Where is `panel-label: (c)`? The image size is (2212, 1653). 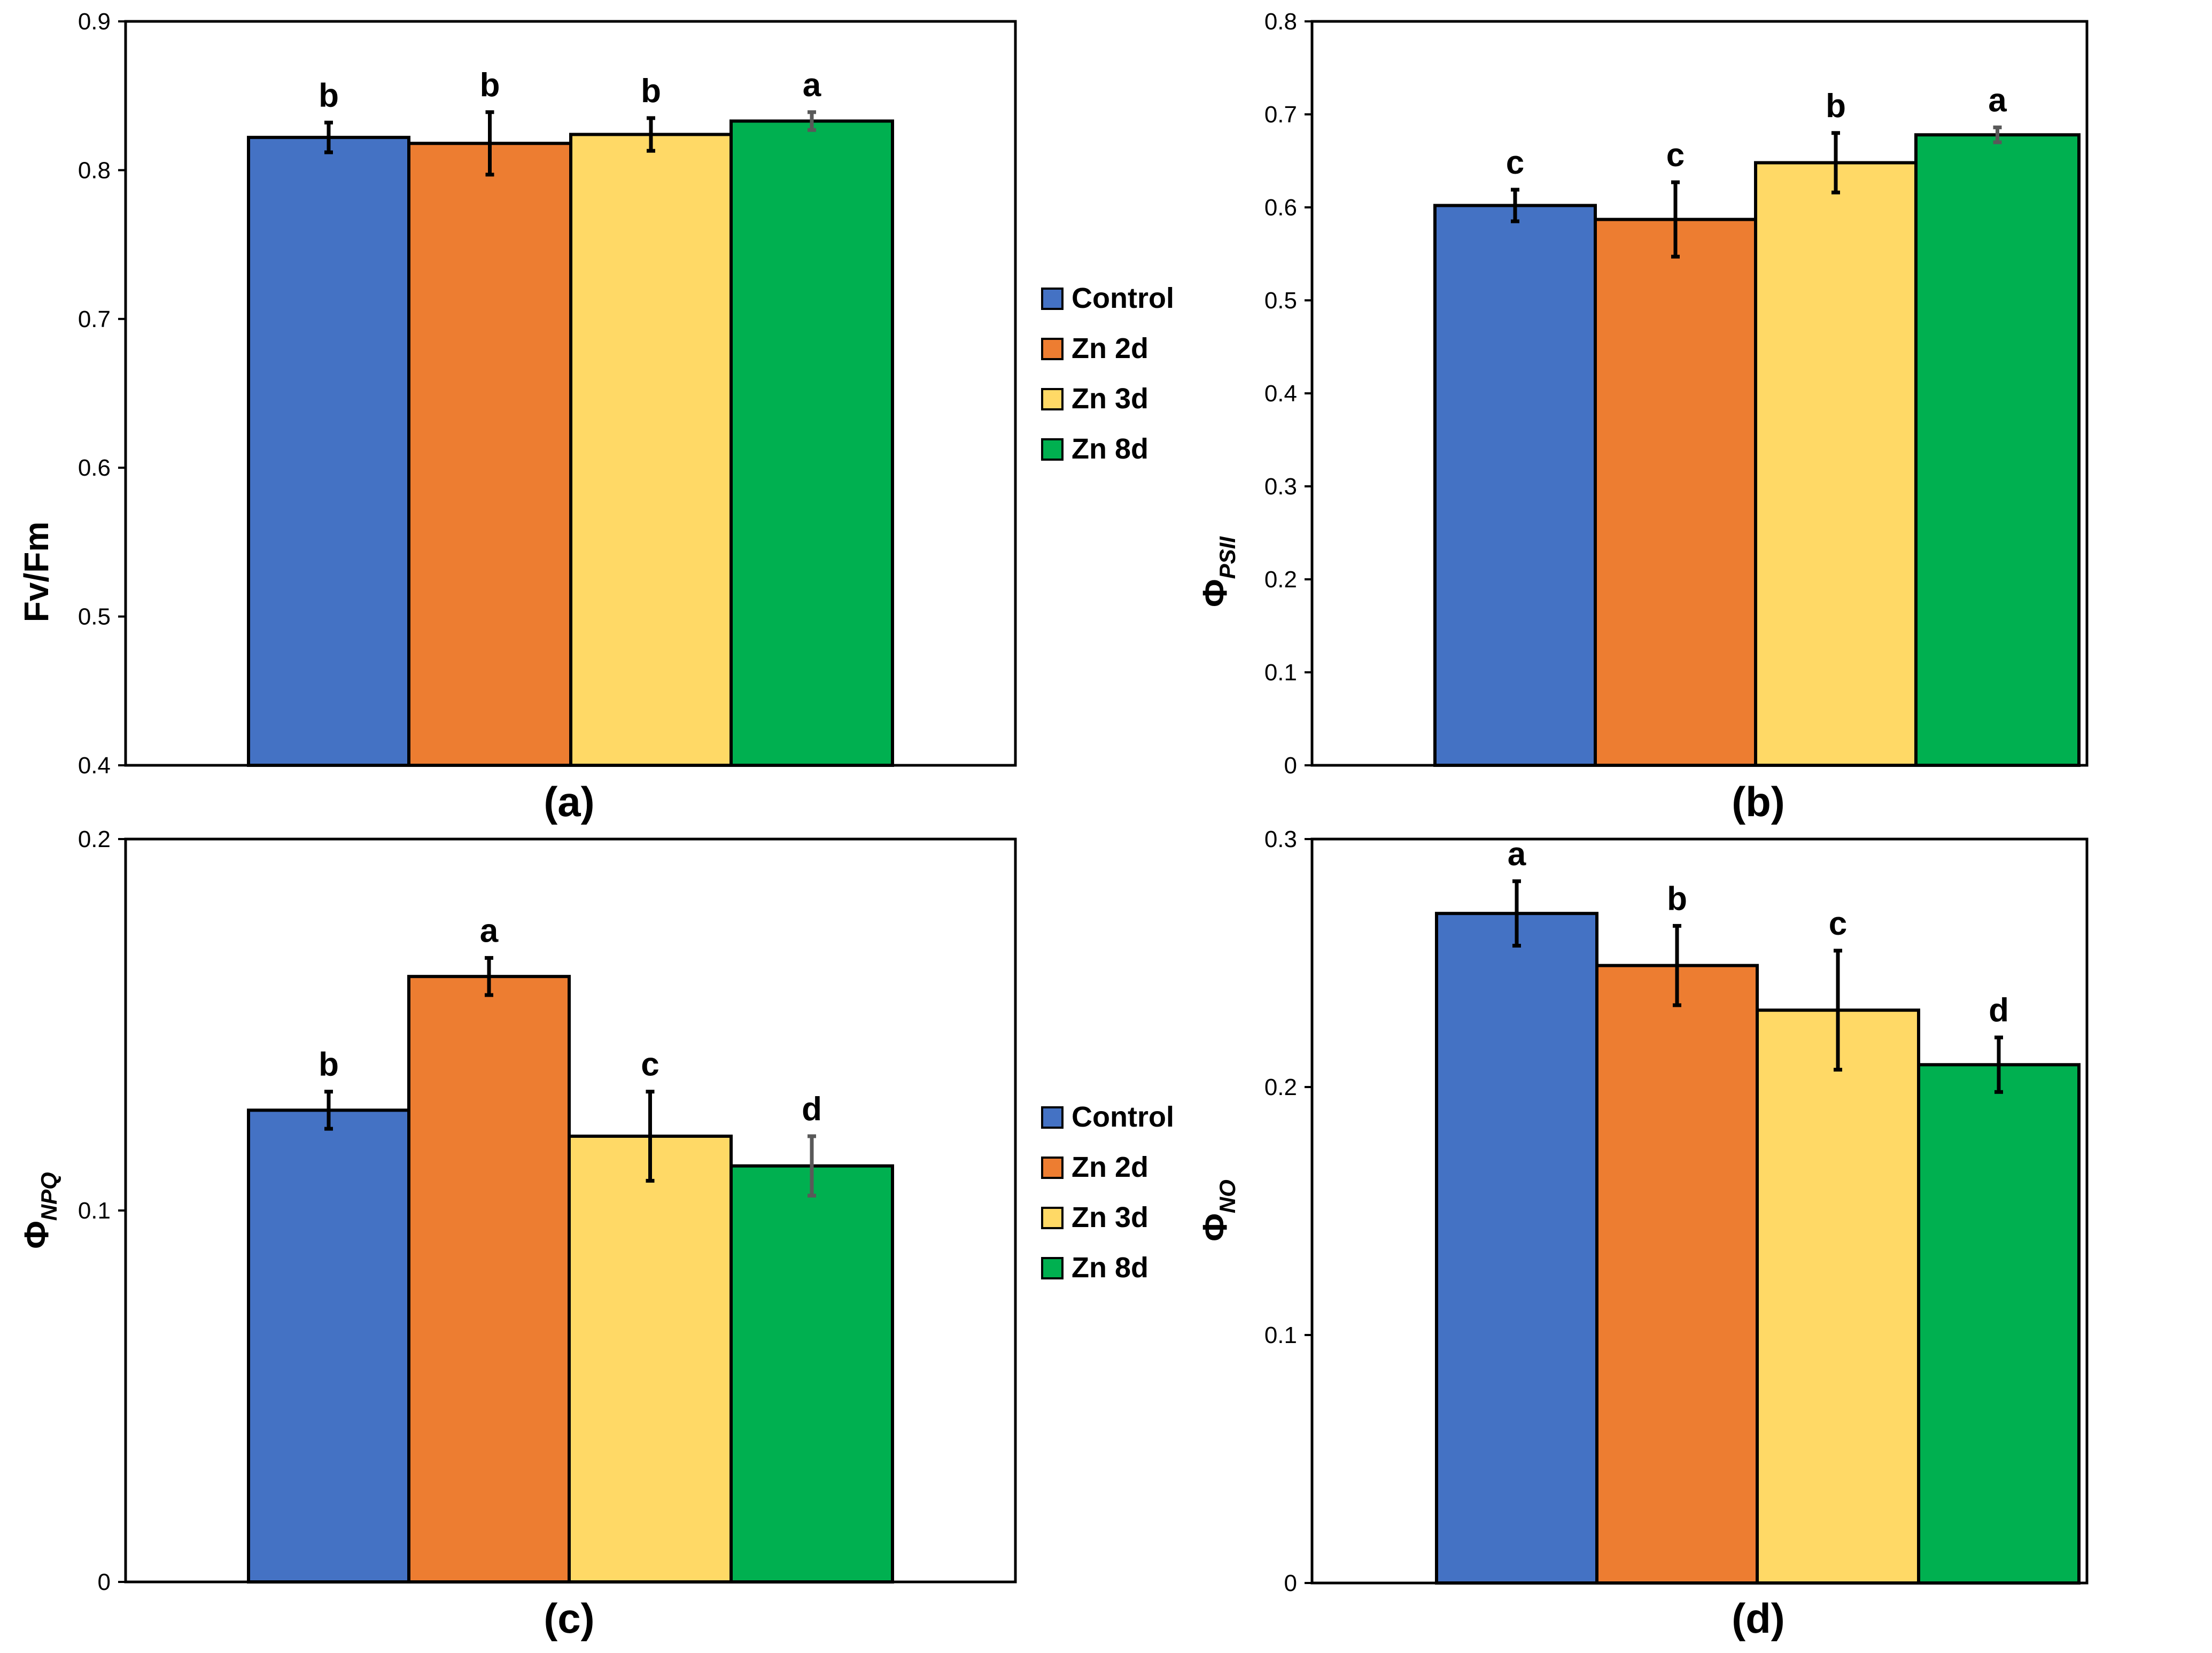
panel-label: (c) is located at coordinates (569, 1618).